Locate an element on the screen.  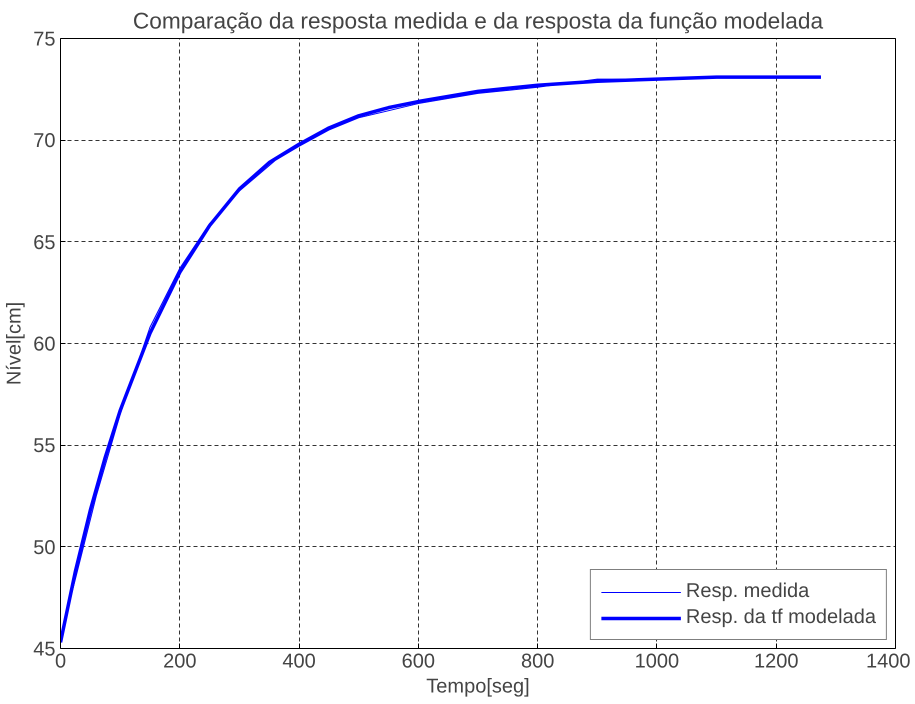
y-tick-label: 55 is located at coordinates (44, 446).